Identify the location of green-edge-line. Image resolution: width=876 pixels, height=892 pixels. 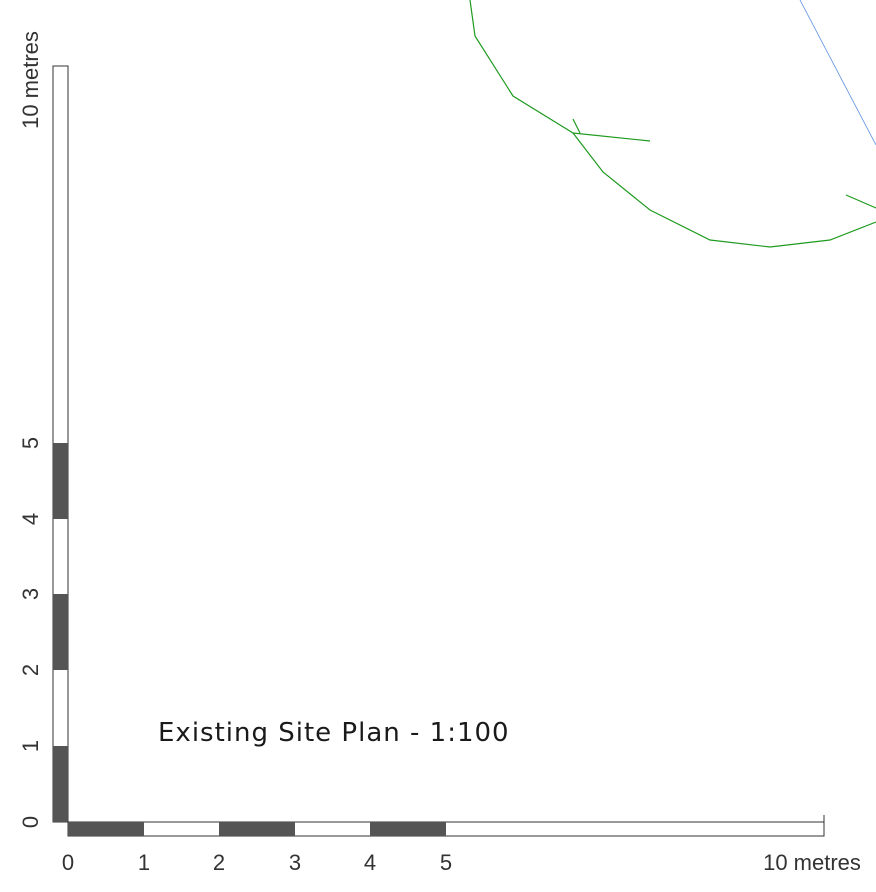
(860, 201).